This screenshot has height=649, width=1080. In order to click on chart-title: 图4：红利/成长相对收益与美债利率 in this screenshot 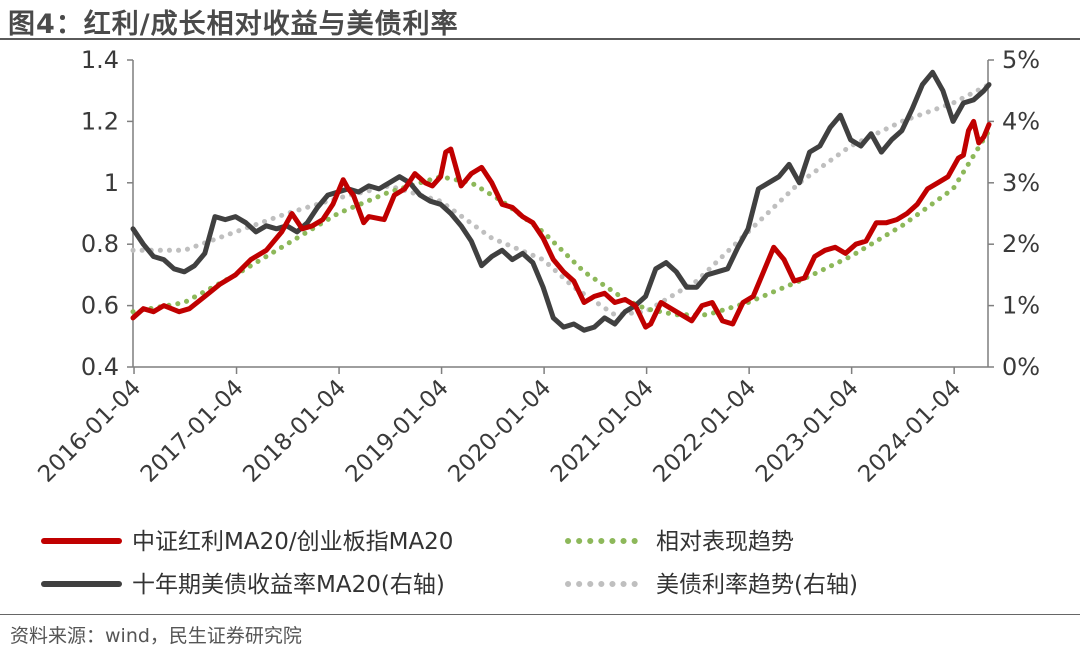, I will do `click(233, 24)`.